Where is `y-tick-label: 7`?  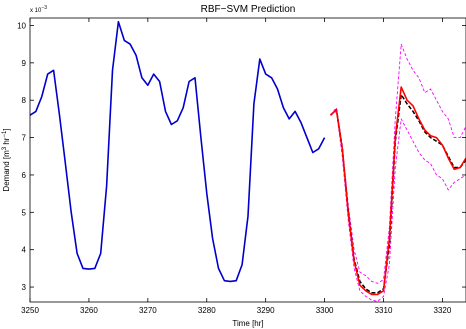
y-tick-label: 7 is located at coordinates (24, 138).